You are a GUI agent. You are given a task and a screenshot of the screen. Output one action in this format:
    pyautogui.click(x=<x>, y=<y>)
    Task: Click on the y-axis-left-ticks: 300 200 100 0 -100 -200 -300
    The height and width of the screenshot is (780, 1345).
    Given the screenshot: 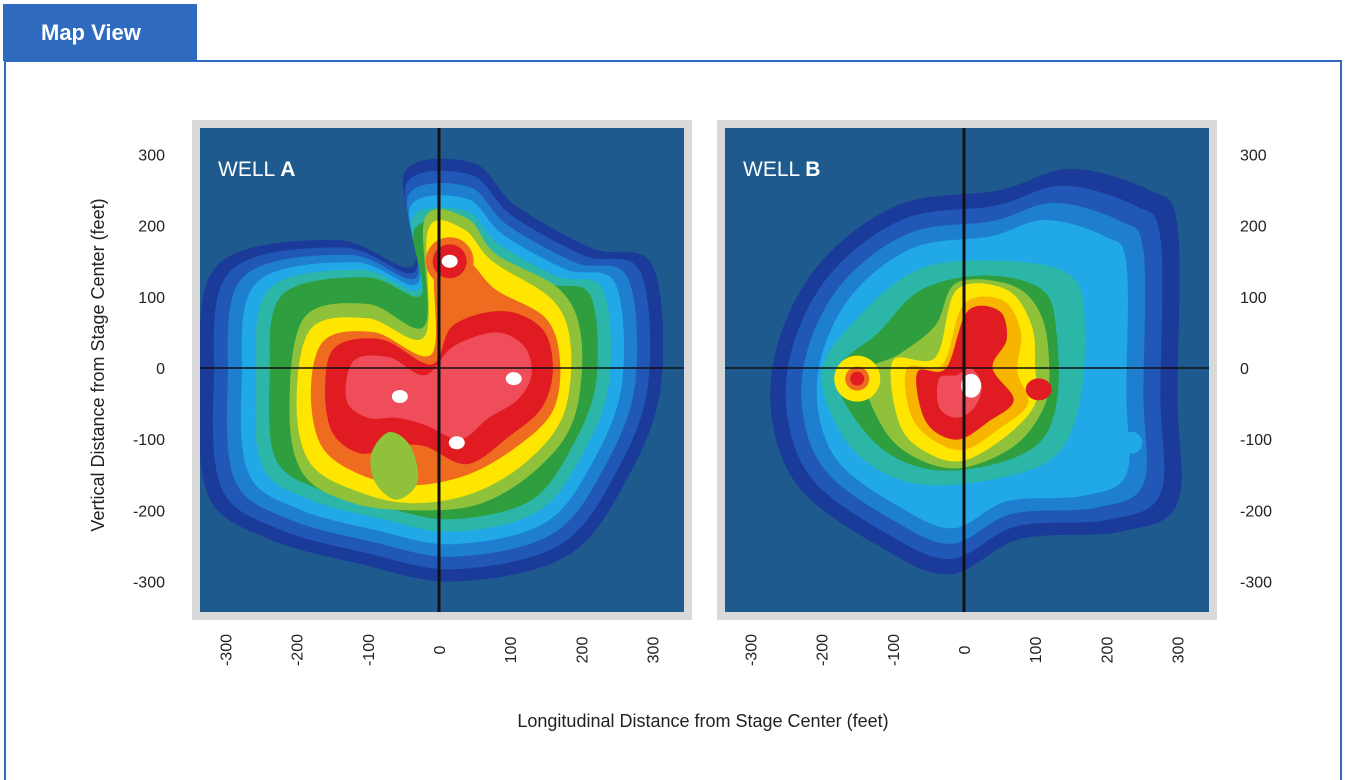 What is the action you would take?
    pyautogui.click(x=149, y=369)
    